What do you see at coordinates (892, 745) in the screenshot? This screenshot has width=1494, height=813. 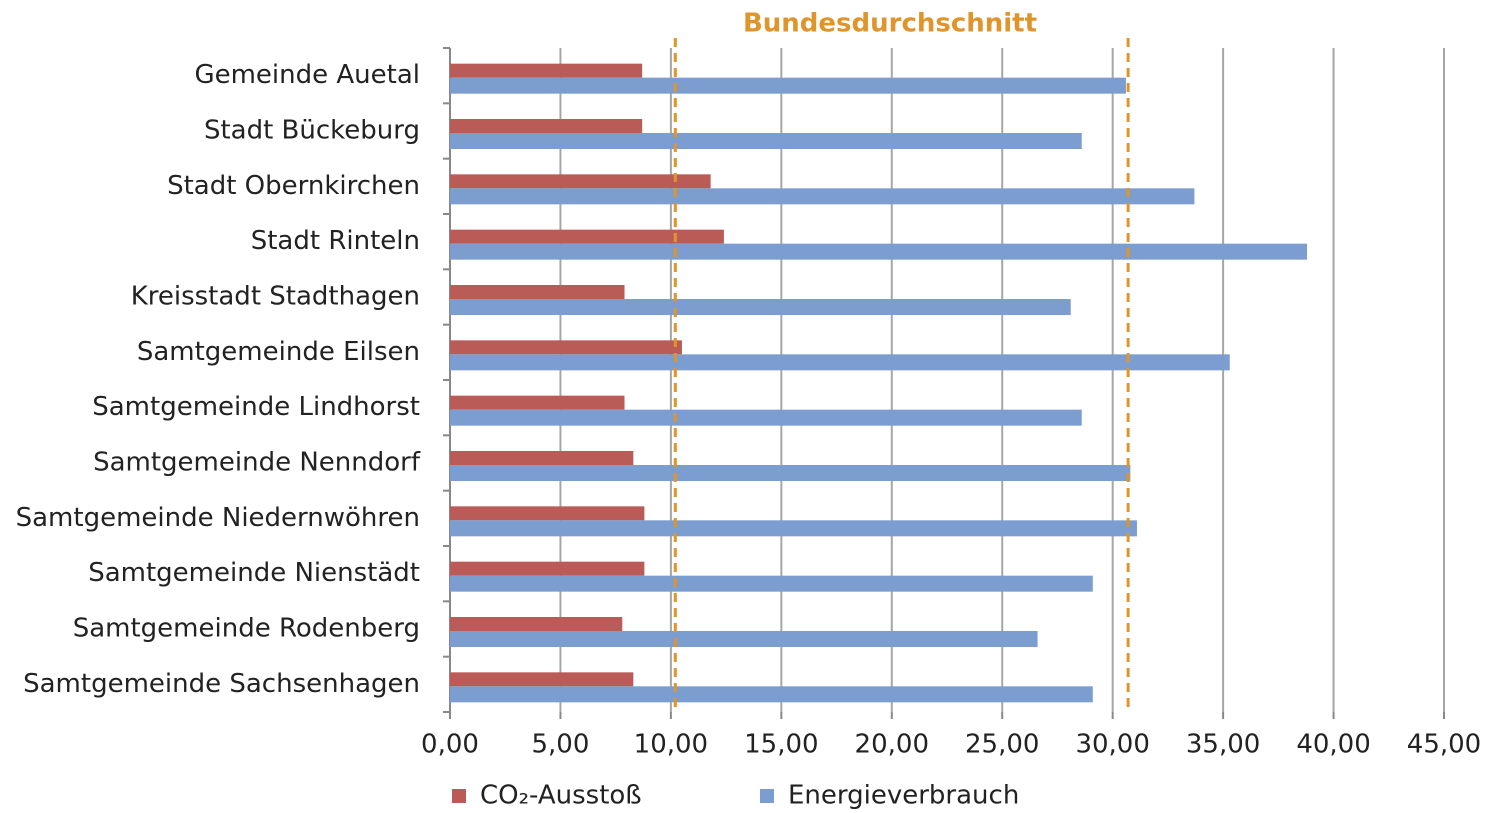 I see `x-tick-label: 20,00` at bounding box center [892, 745].